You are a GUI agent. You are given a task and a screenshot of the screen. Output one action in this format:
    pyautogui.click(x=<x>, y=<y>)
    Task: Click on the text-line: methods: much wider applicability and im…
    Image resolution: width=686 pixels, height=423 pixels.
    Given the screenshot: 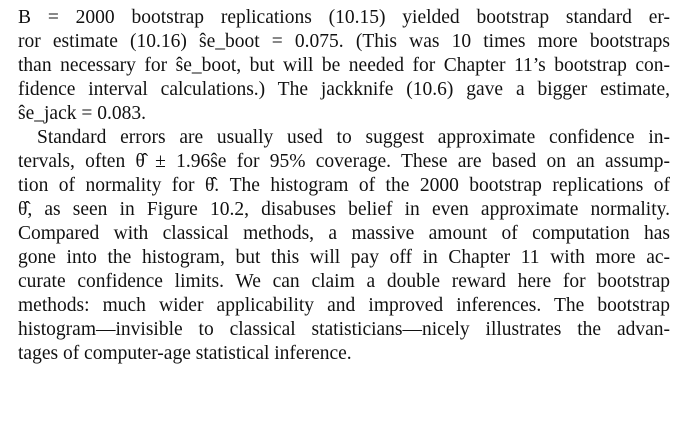 What is the action you would take?
    pyautogui.click(x=344, y=305)
    